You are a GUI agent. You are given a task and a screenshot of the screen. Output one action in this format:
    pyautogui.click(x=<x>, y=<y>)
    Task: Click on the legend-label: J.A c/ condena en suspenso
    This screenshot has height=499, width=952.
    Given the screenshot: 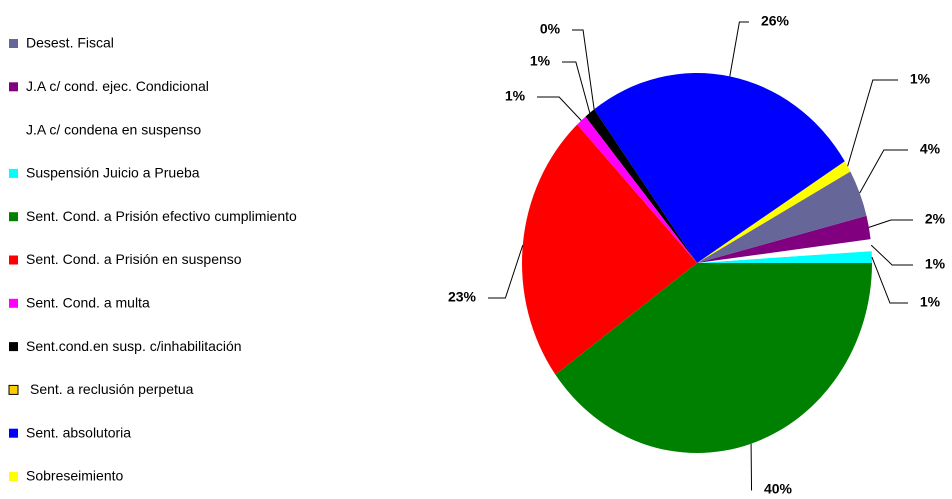 What is the action you would take?
    pyautogui.click(x=113, y=129)
    